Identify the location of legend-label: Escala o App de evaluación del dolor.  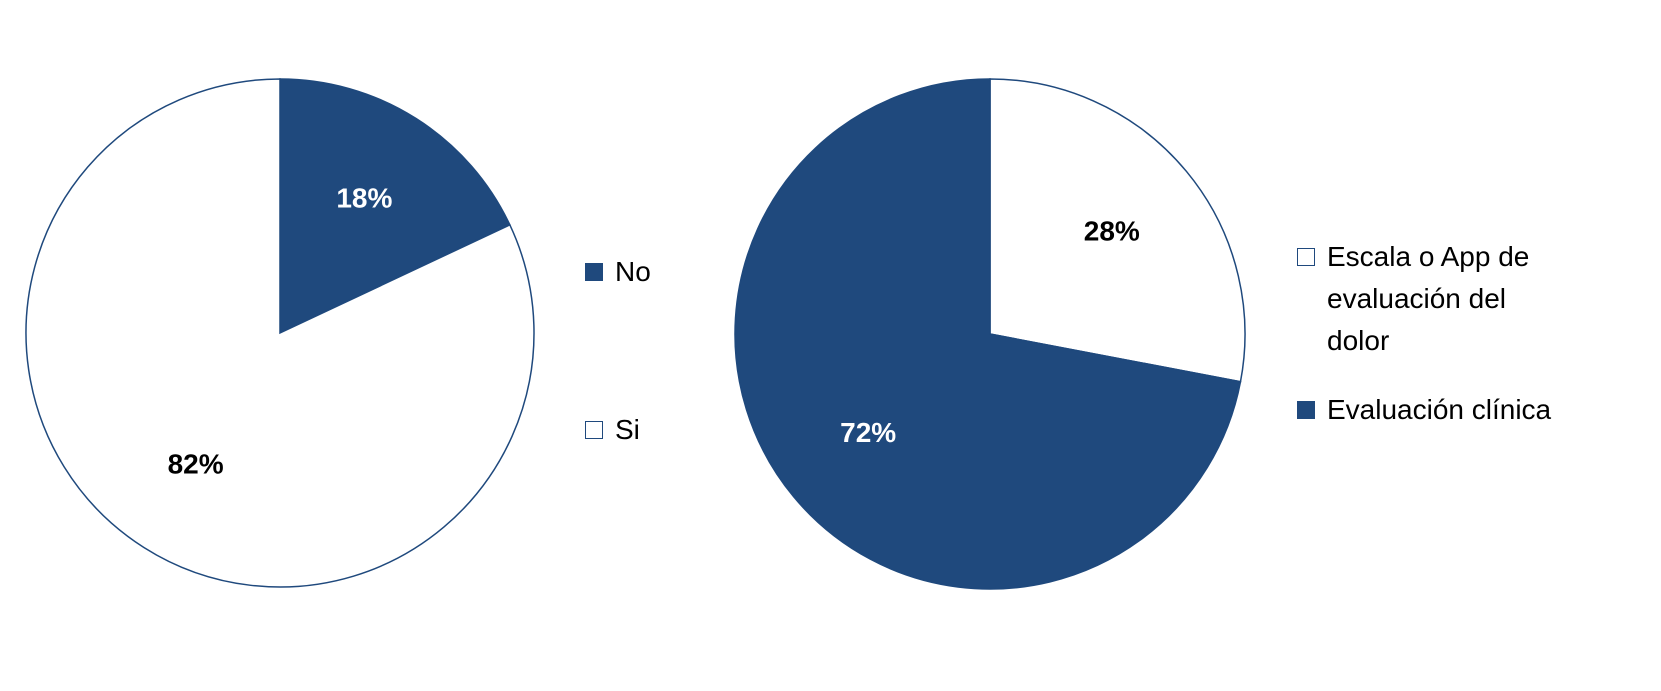
(1428, 298).